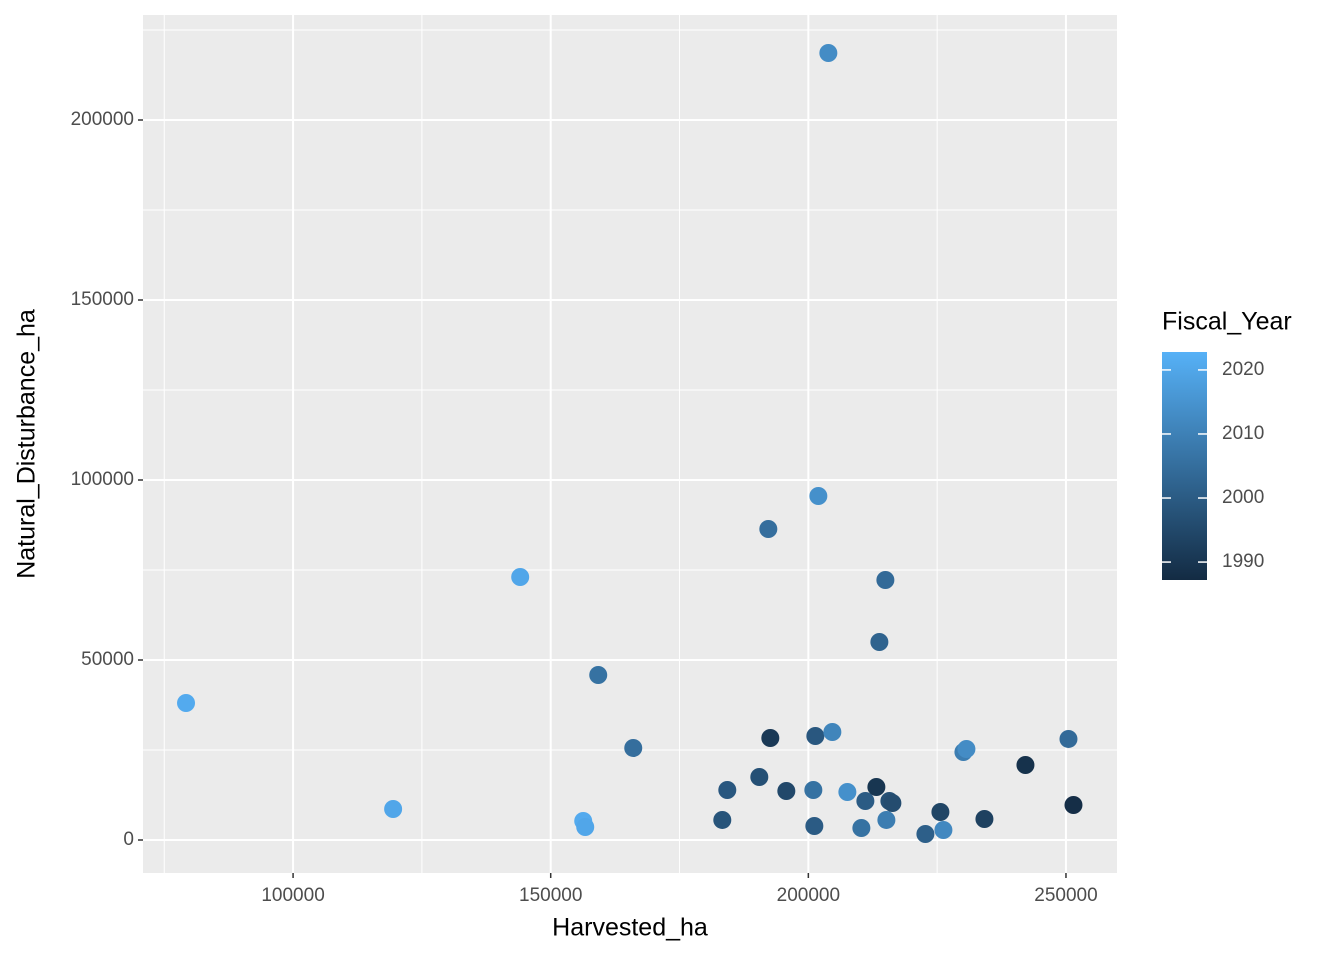 The width and height of the screenshot is (1344, 960). Describe the element at coordinates (1184, 466) in the screenshot. I see `color-bar` at that location.